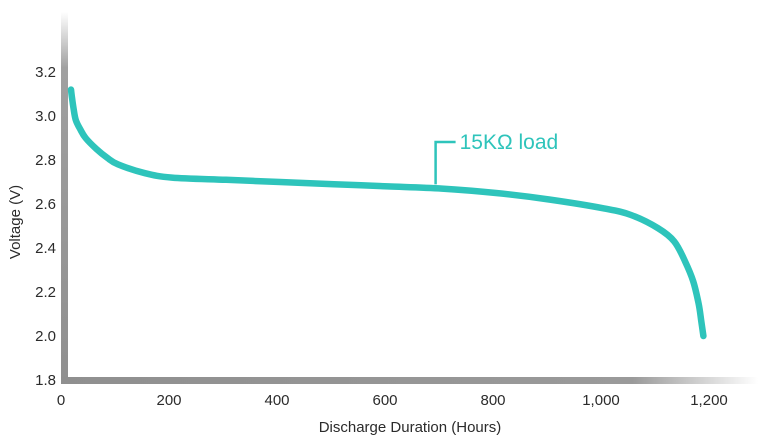 The image size is (758, 435). Describe the element at coordinates (509, 142) in the screenshot. I see `annotation-label: 15KΩ load` at that location.